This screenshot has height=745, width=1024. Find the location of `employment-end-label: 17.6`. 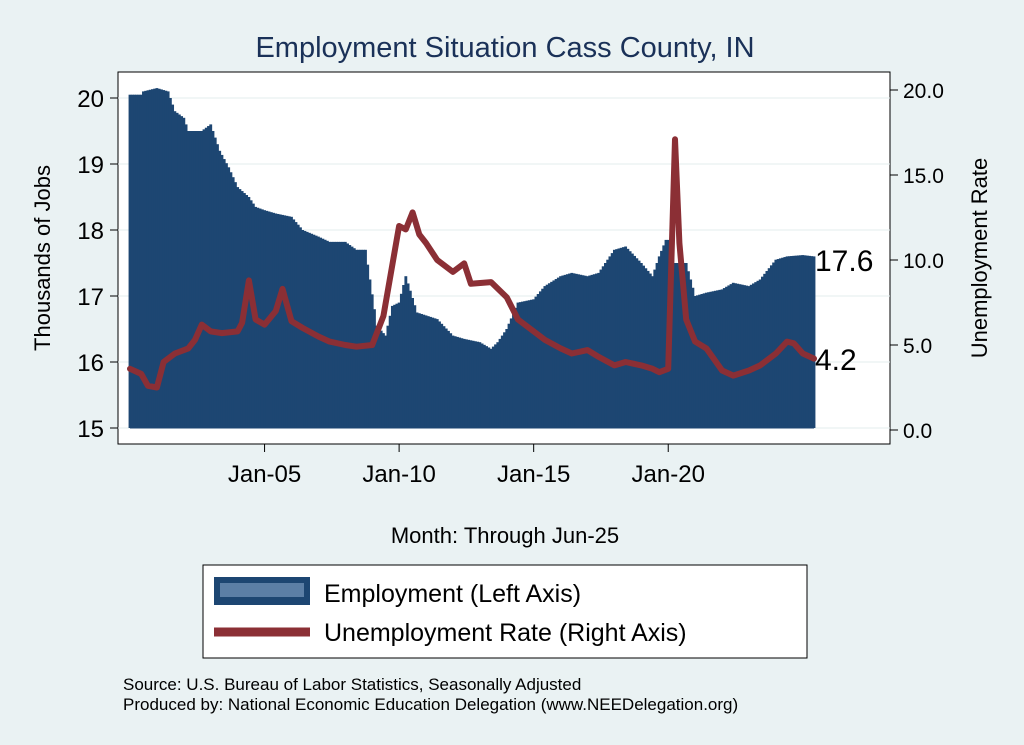

employment-end-label: 17.6 is located at coordinates (844, 261).